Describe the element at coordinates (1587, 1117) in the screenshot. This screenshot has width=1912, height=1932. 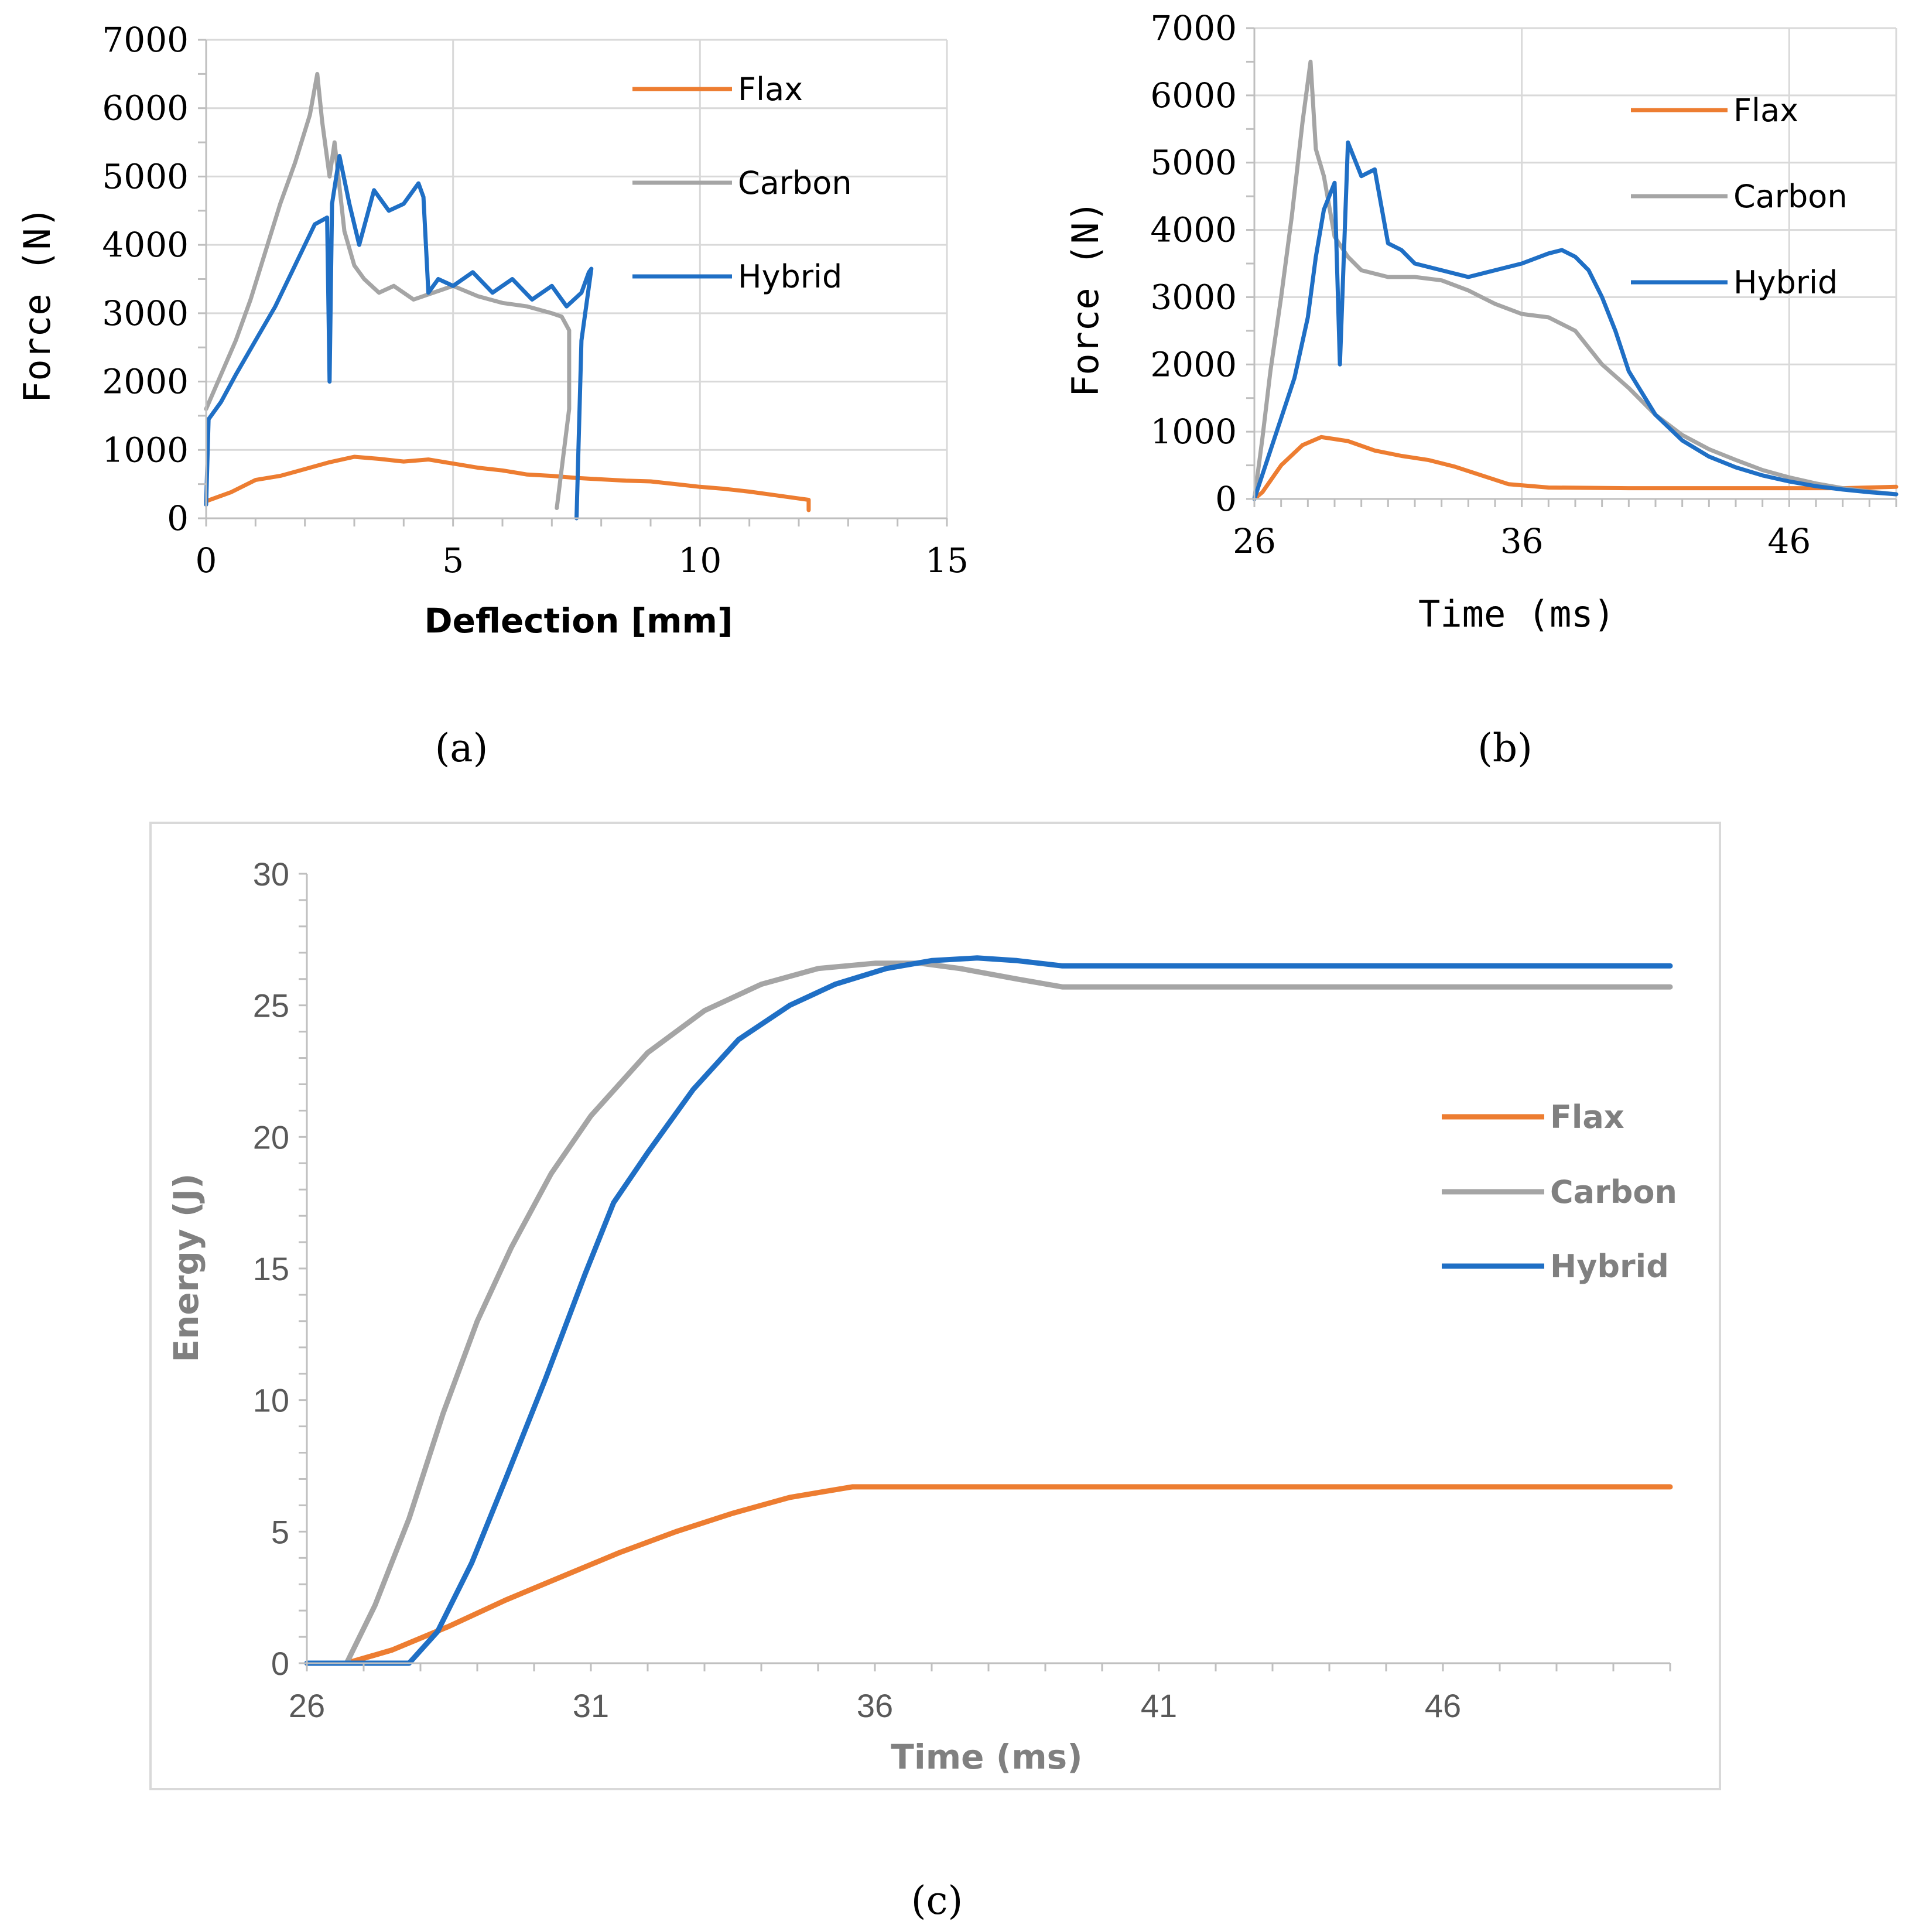
I see `panel-c-legend-label-flax: Flax` at that location.